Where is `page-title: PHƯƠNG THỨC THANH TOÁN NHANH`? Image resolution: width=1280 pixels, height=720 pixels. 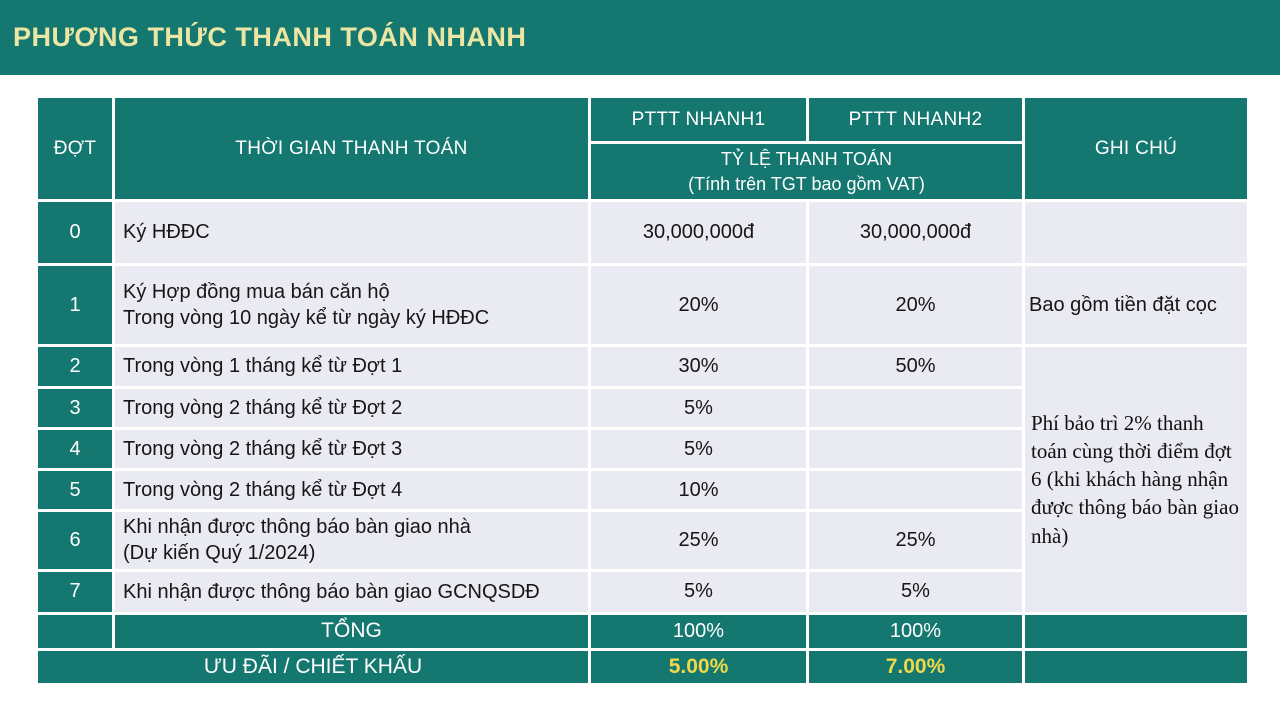
page-title: PHƯƠNG THỨC THANH TOÁN NHANH is located at coordinates (270, 37).